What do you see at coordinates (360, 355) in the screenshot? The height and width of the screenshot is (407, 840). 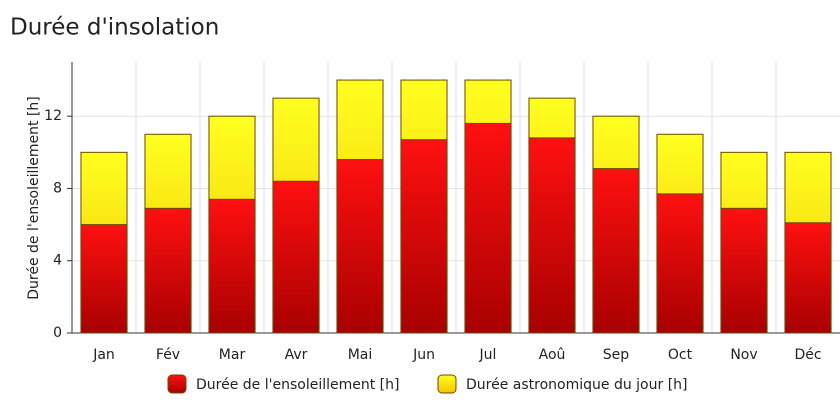 I see `x-tick-label: Mai` at bounding box center [360, 355].